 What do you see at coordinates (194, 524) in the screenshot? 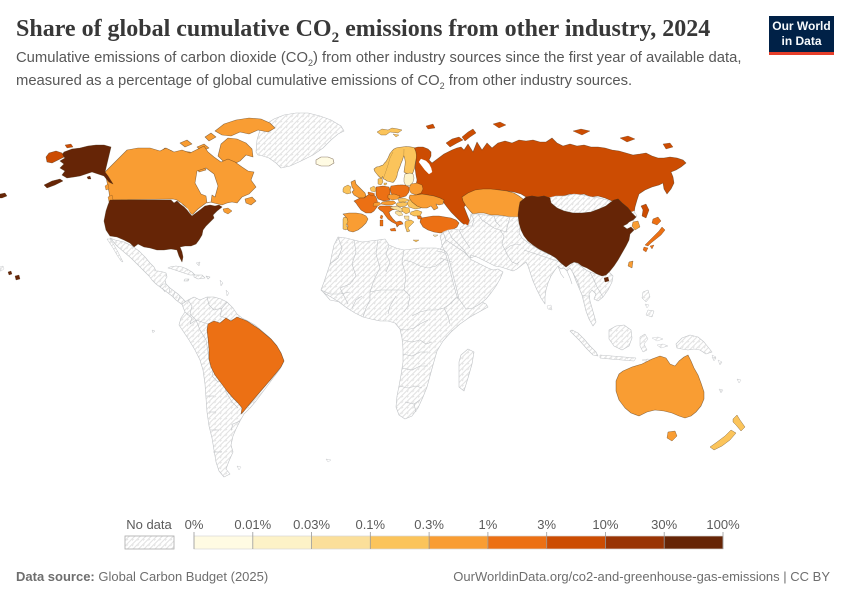
I see `svg-text: 0%` at bounding box center [194, 524].